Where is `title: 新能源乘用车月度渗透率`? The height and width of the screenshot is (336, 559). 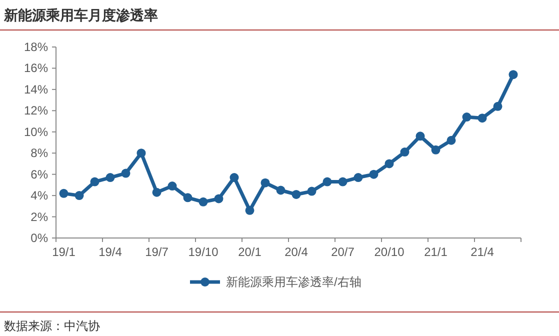
title: 新能源乘用车月度渗透率 is located at coordinates (81, 15).